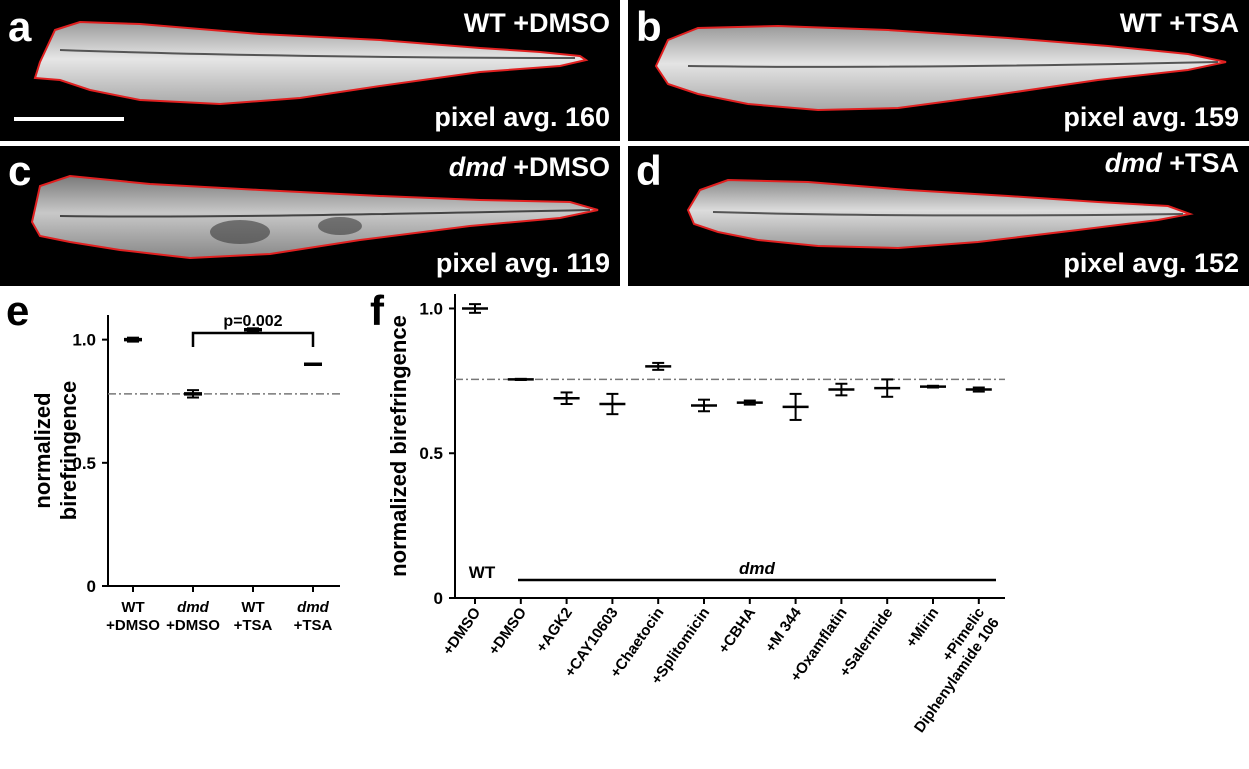  What do you see at coordinates (20, 26) in the screenshot?
I see `panel-letter: a` at bounding box center [20, 26].